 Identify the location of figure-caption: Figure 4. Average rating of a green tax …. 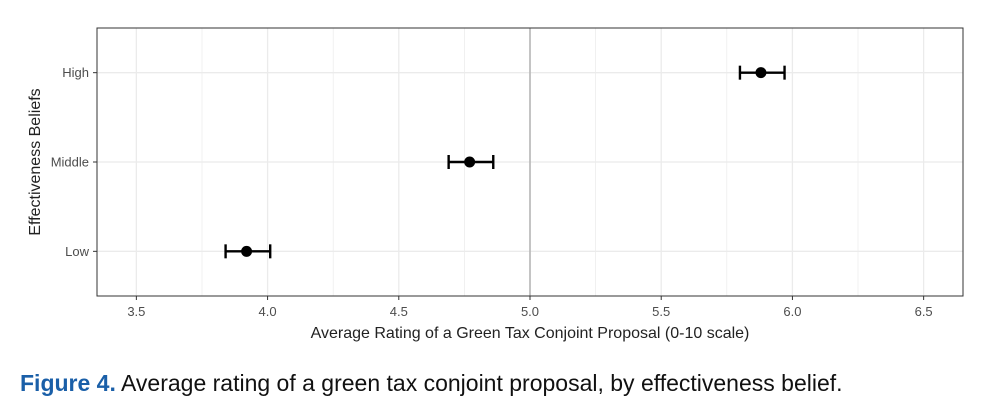
(495, 383).